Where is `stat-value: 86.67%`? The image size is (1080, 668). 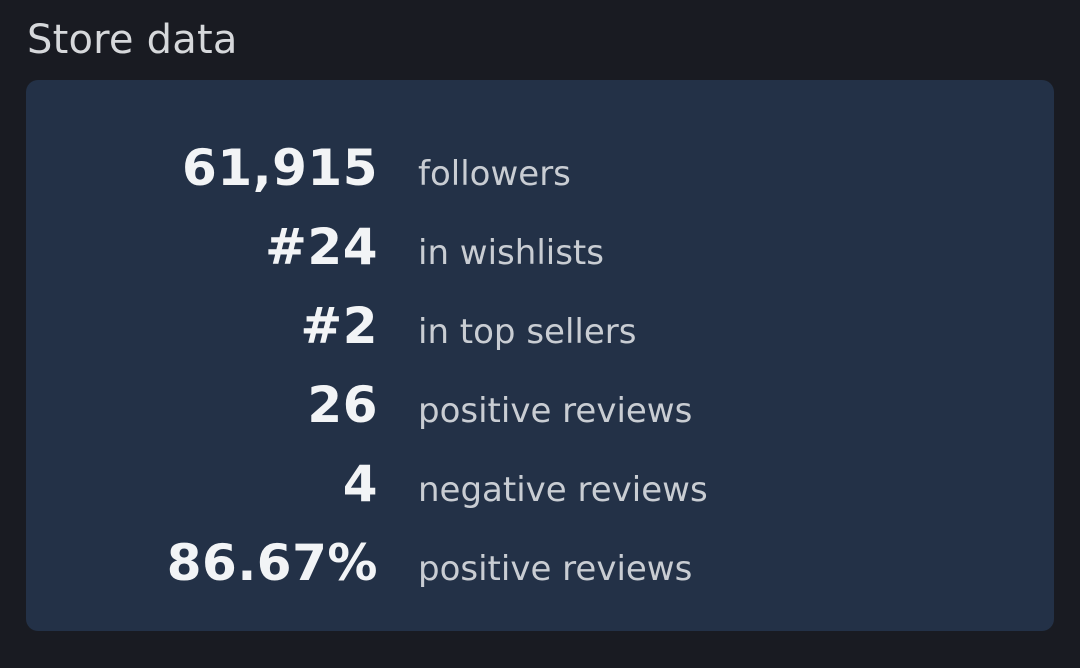
stat-value: 86.67% is located at coordinates (272, 563).